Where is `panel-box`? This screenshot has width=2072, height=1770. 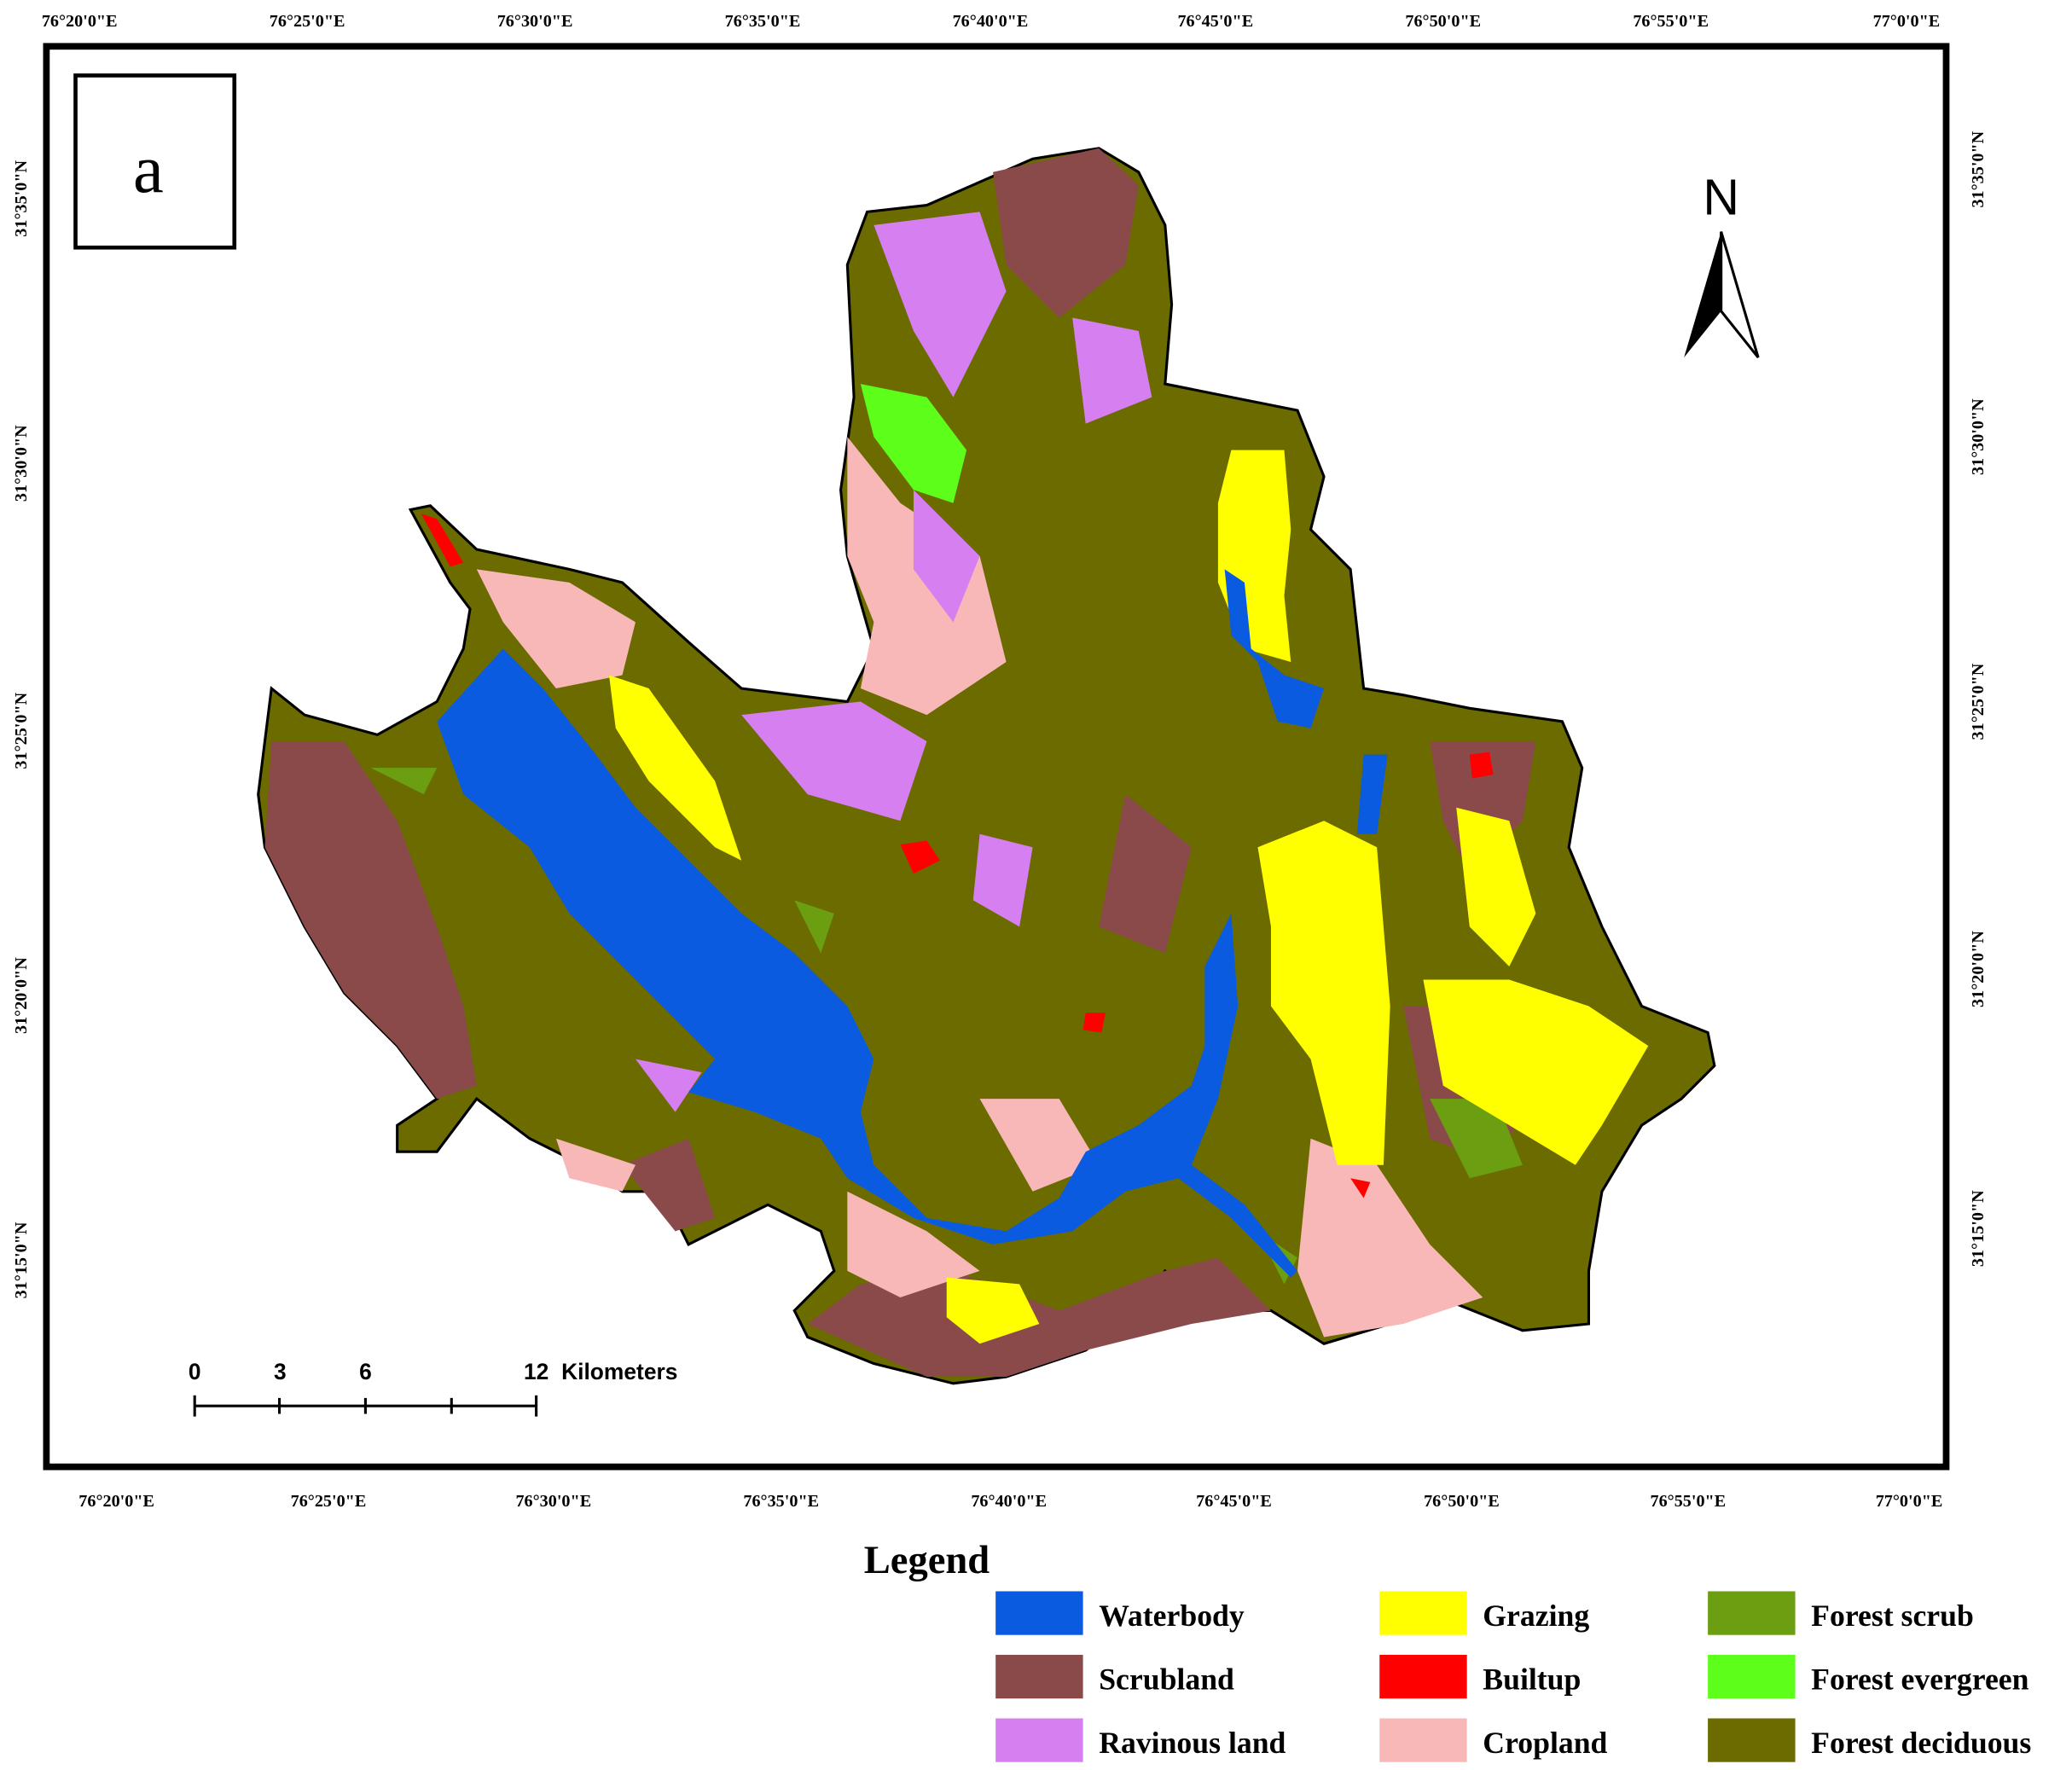
panel-box is located at coordinates (155, 161).